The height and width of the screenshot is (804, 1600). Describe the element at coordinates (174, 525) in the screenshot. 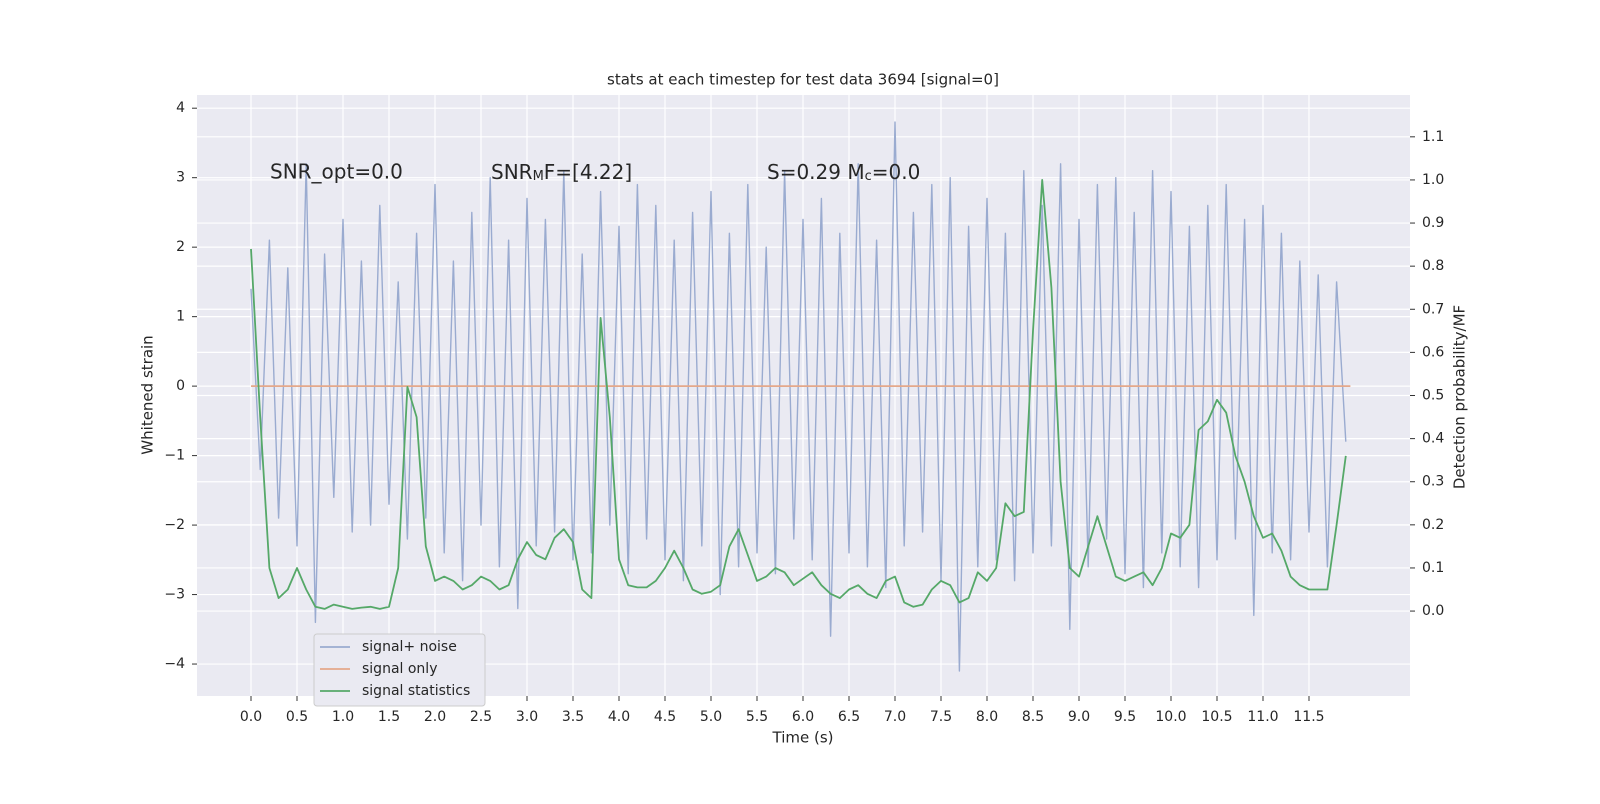

I see `y-tick-label: −2` at that location.